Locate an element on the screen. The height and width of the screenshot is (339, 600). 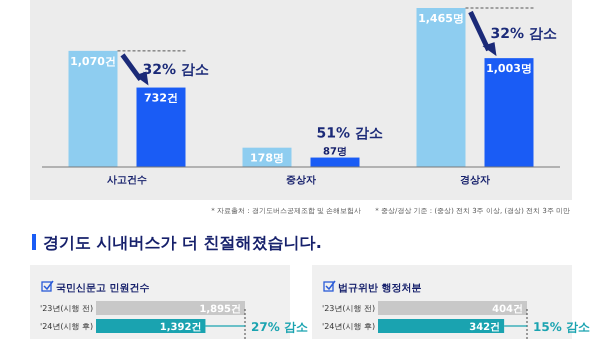
data-label: 1,003명 is located at coordinates (509, 69).